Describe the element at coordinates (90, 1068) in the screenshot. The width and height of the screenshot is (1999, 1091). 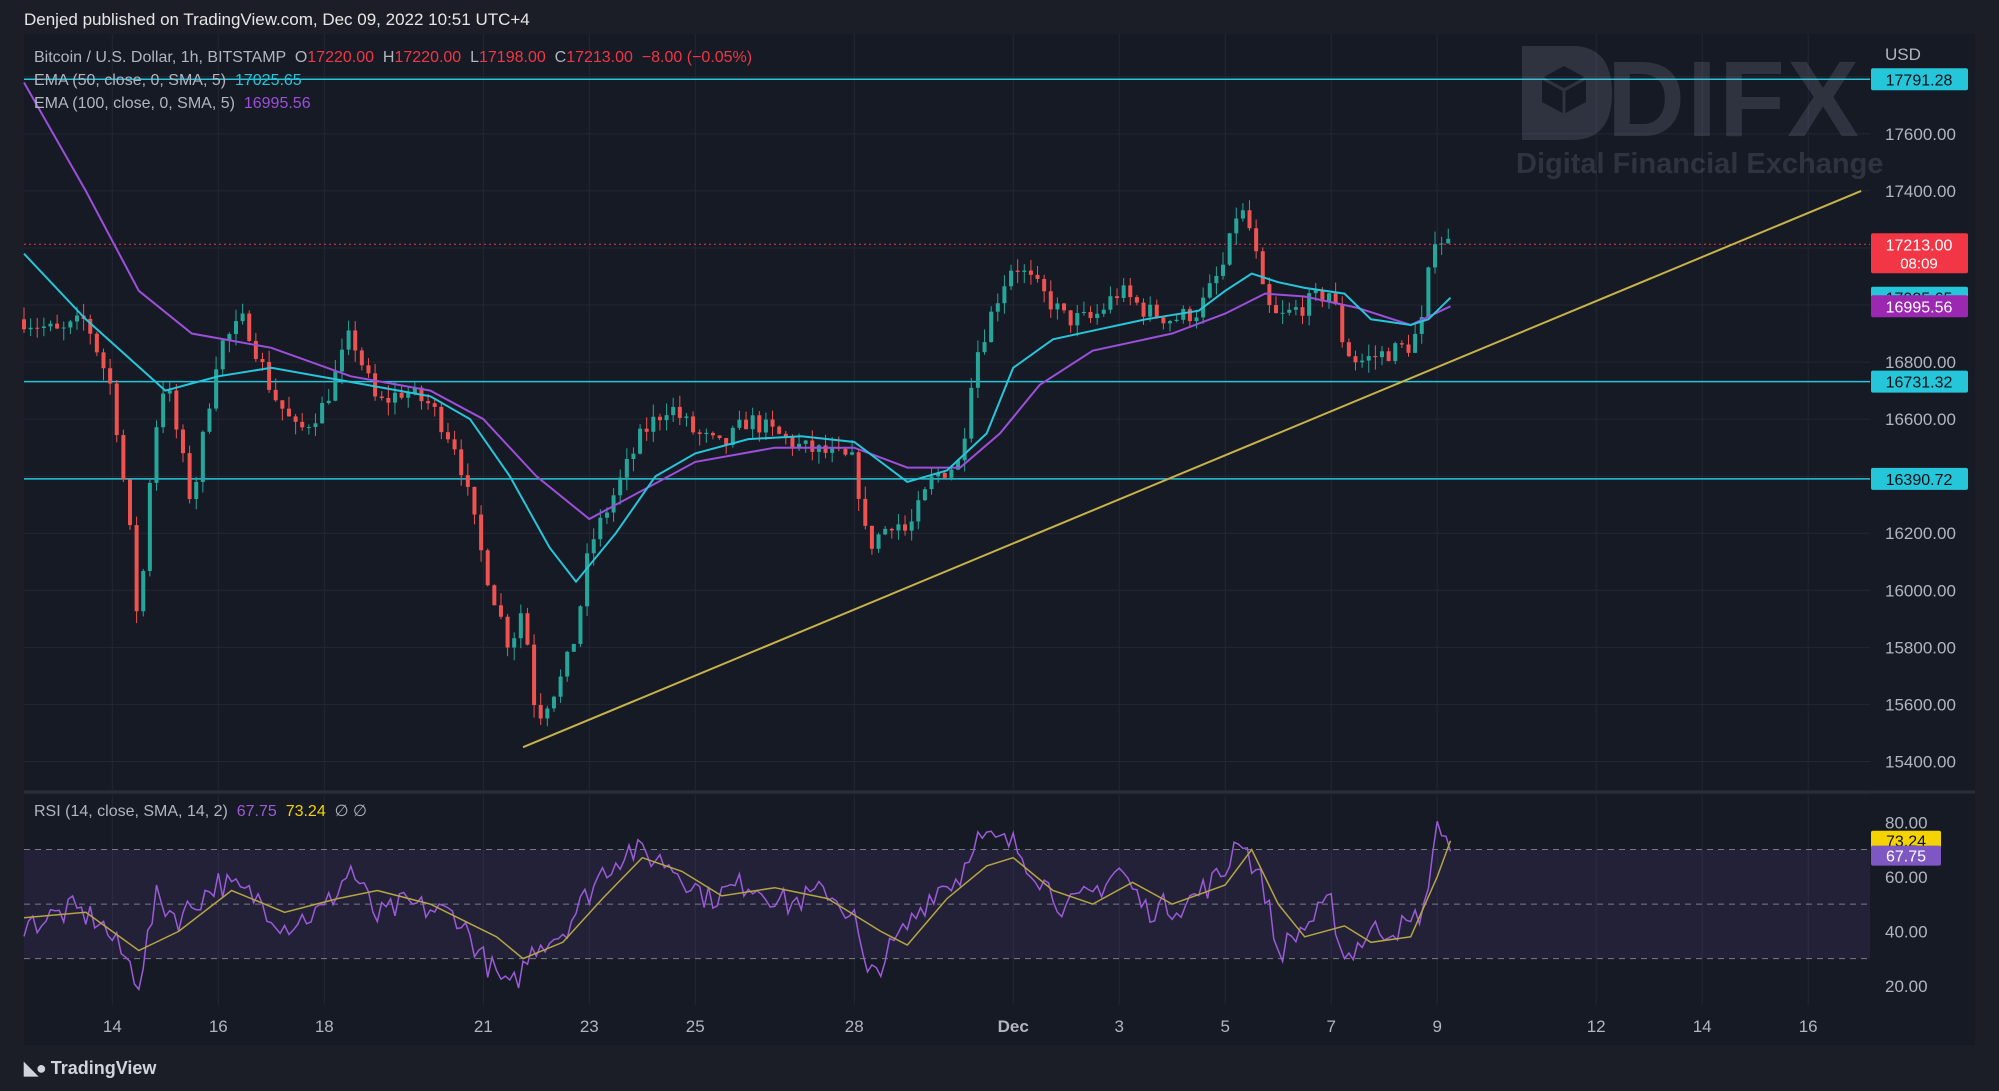
I see `tradingview-brand: ◣● TradingView` at that location.